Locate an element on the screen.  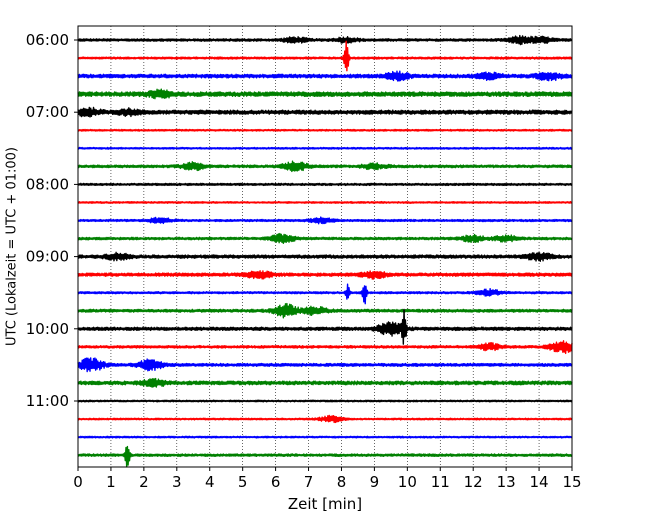
y-tick-label: 10:00 is located at coordinates (47, 329).